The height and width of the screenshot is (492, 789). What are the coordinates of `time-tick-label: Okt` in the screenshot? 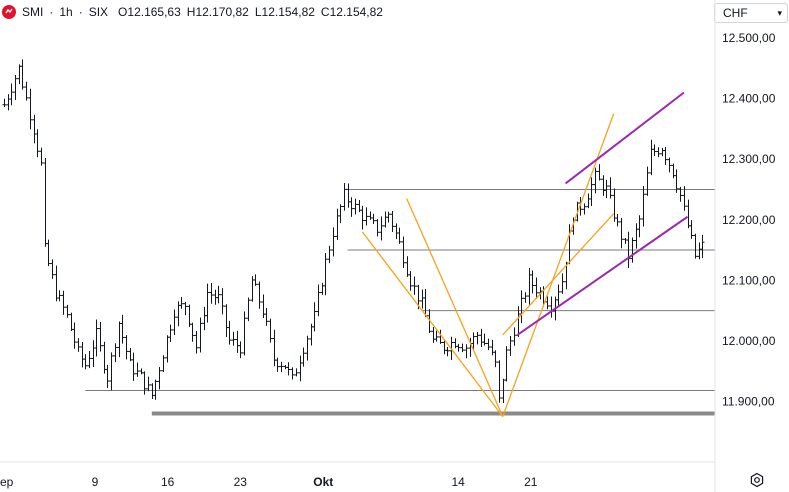 It's located at (323, 482).